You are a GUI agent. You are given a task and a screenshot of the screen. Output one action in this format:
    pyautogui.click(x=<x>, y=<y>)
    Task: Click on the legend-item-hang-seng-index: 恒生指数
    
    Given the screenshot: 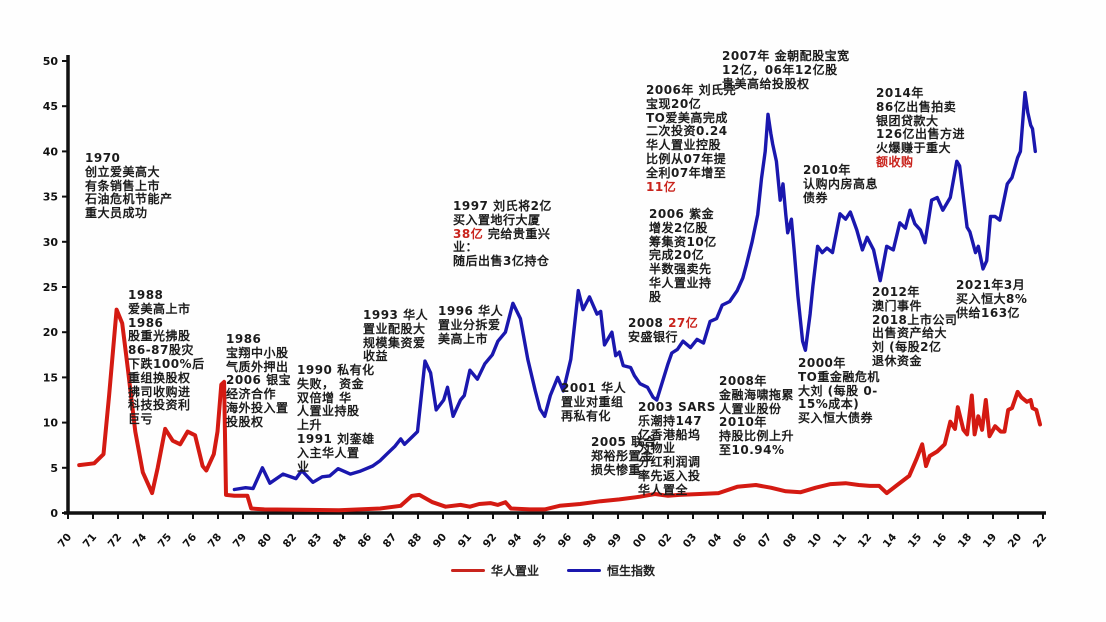 What is the action you would take?
    pyautogui.click(x=611, y=570)
    